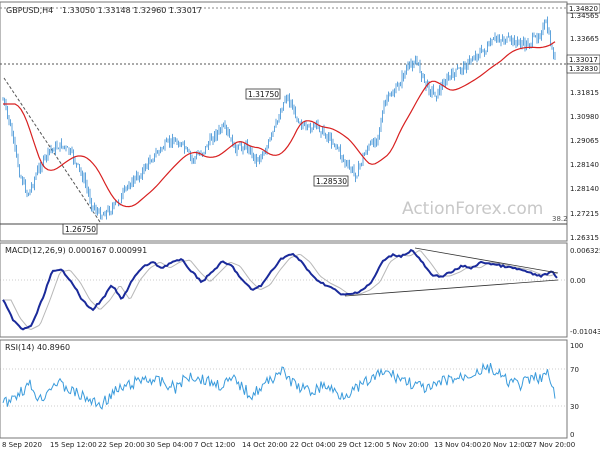 The width and height of the screenshot is (600, 450). What do you see at coordinates (572, 435) in the screenshot?
I see `svg-text: 0` at bounding box center [572, 435].